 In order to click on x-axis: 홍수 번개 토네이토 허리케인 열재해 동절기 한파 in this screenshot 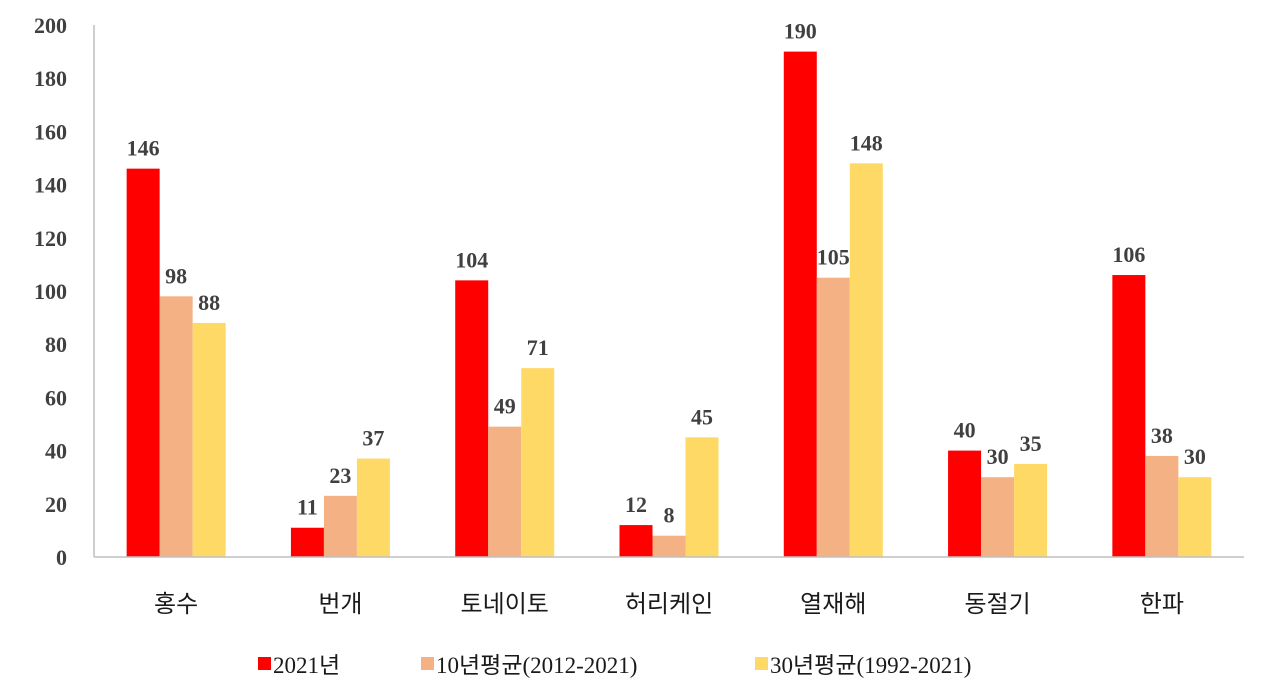, I will do `click(669, 587)`.